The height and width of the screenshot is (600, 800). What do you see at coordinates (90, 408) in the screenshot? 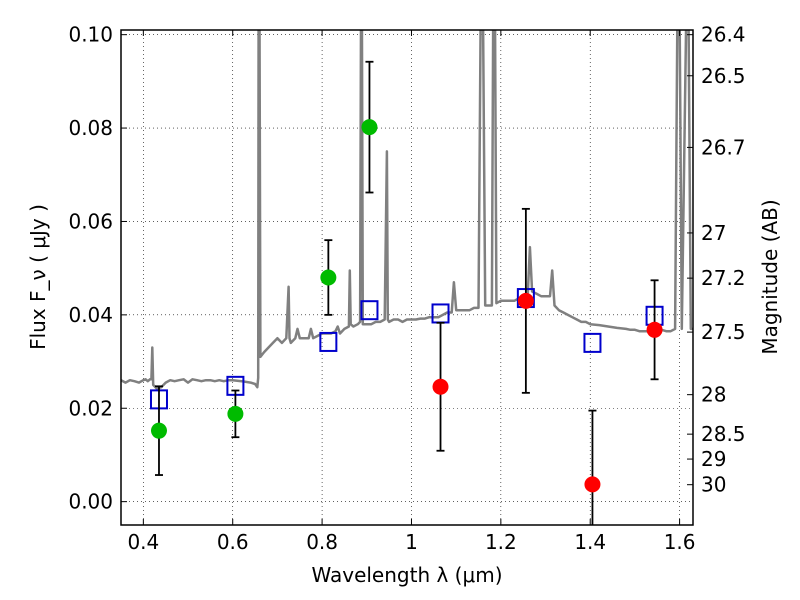
I see `y-tick-label: 0.02` at bounding box center [90, 408].